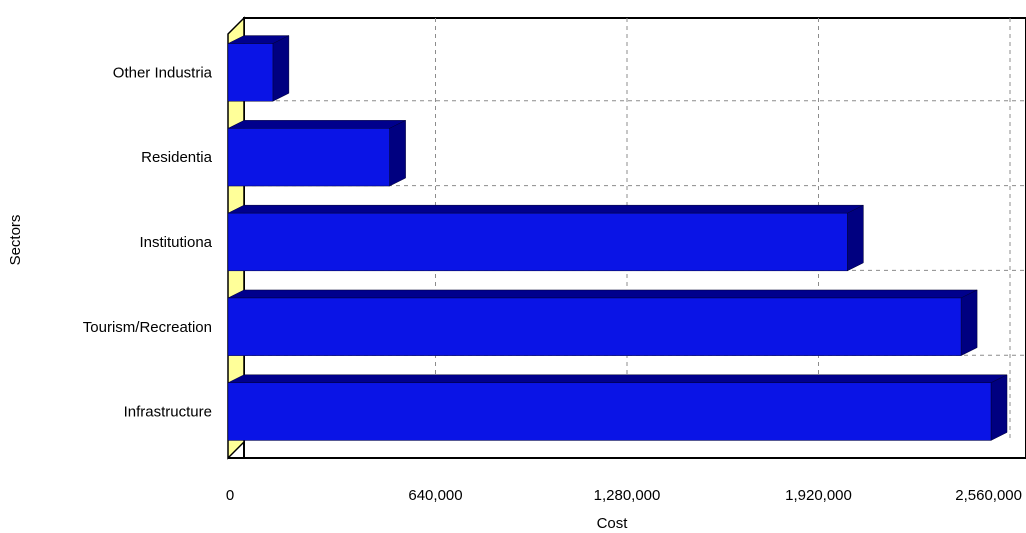 The width and height of the screenshot is (1026, 533). Describe the element at coordinates (168, 412) in the screenshot. I see `y-tick-label: Infrastructure` at that location.